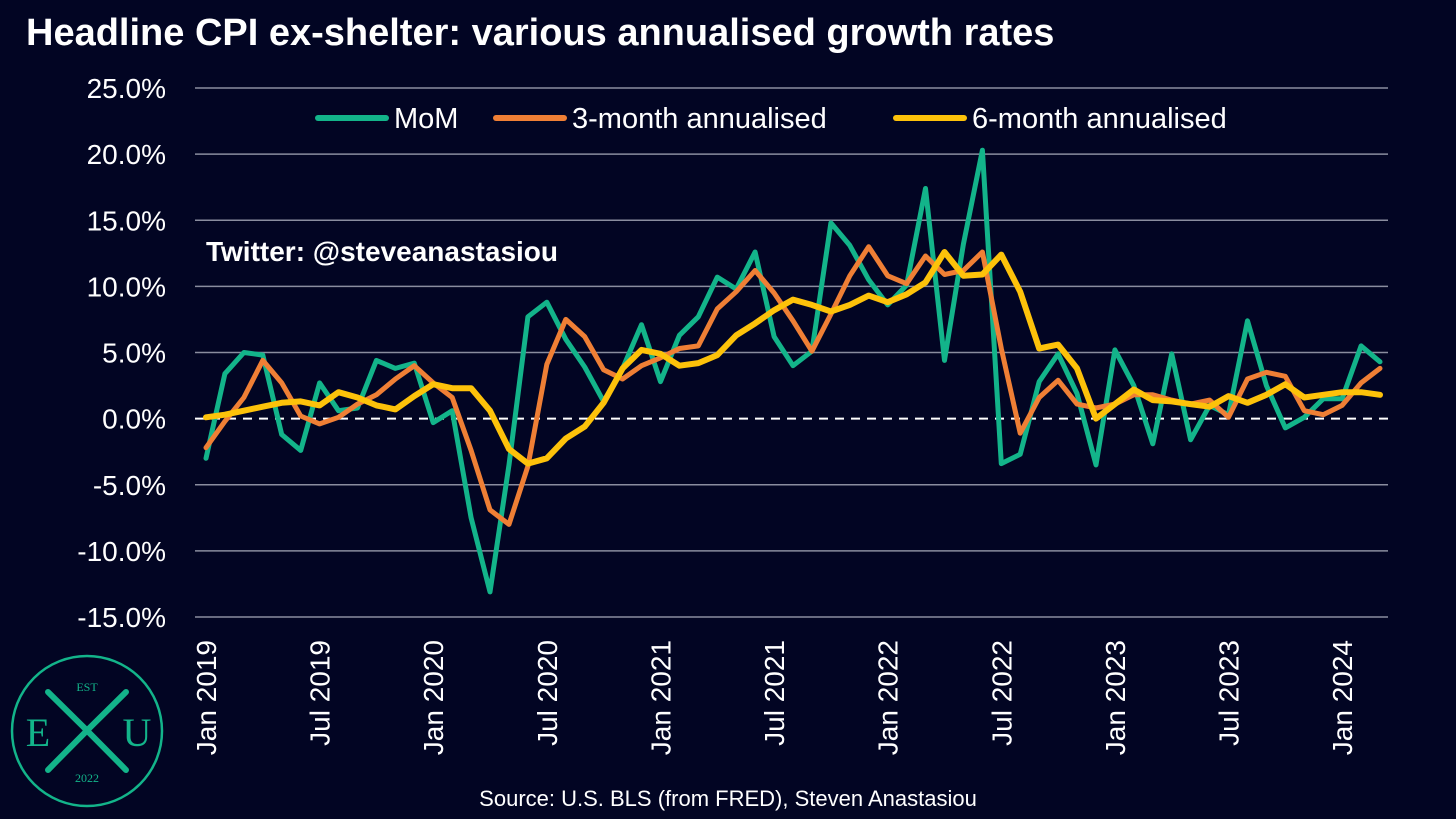 The width and height of the screenshot is (1456, 819). Describe the element at coordinates (382, 251) in the screenshot. I see `twitter-annotation: Twitter: @steveanastasiou` at that location.